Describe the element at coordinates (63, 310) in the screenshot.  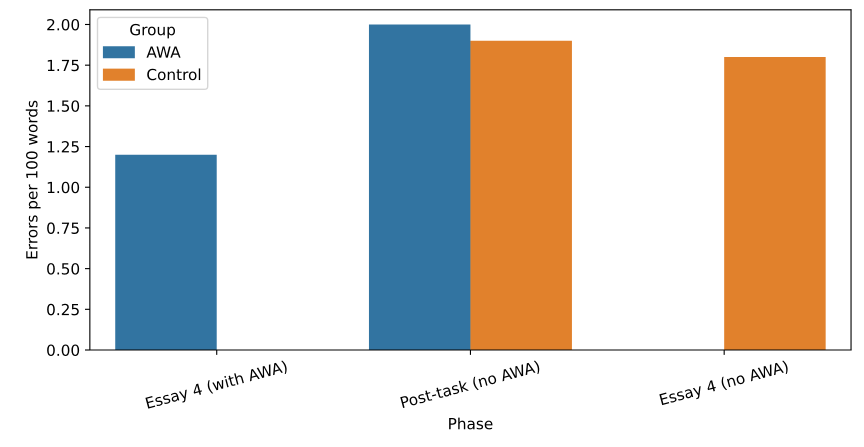
I see `y-tick-label: 0.25` at that location.